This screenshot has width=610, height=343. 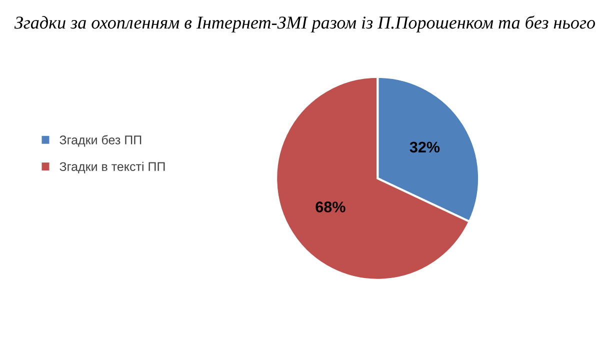 What do you see at coordinates (331, 207) in the screenshot?
I see `data-label: 68%` at bounding box center [331, 207].